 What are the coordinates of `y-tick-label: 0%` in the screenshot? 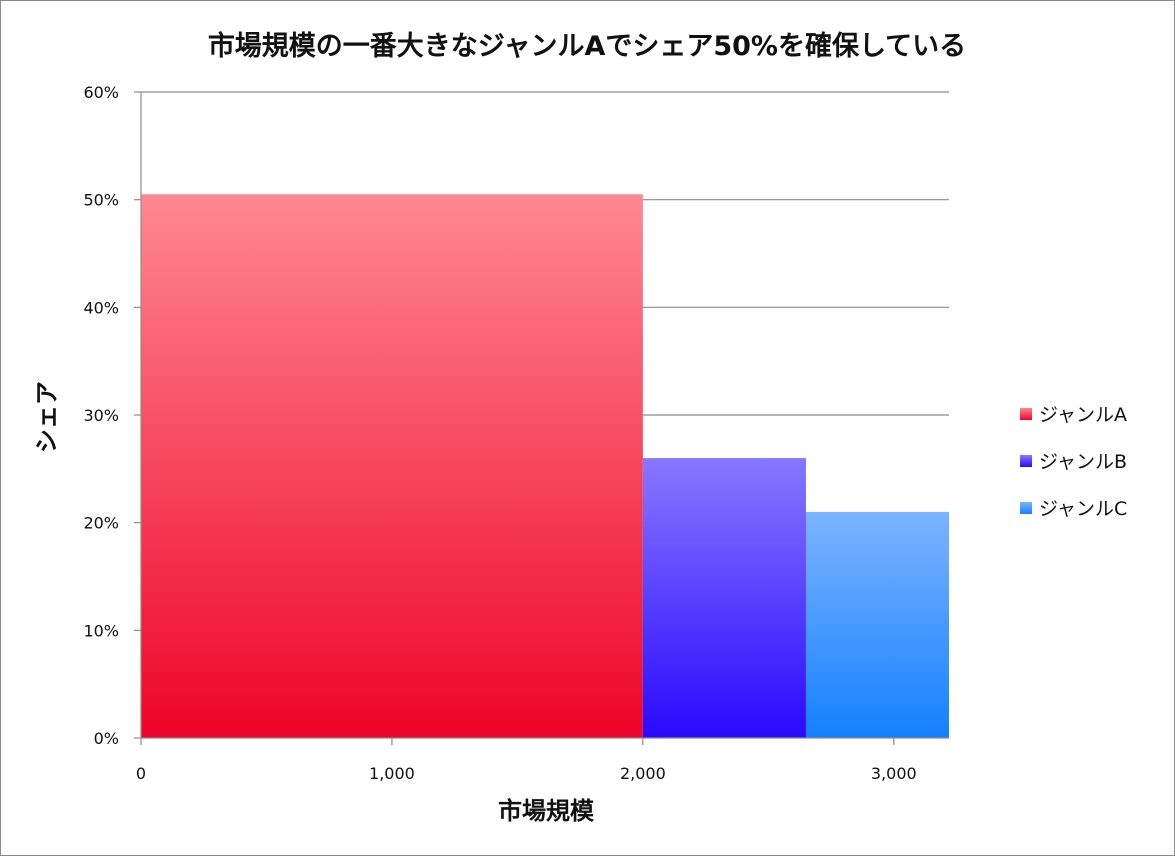 It's located at (106, 738).